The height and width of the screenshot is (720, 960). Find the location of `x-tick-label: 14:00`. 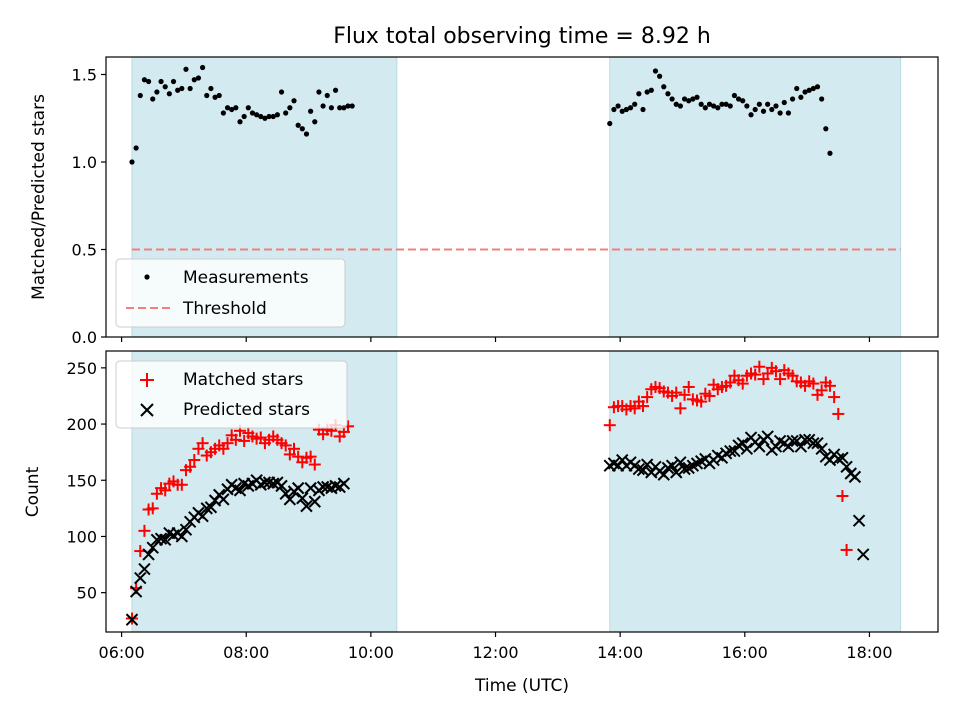

x-tick-label: 14:00 is located at coordinates (620, 652).